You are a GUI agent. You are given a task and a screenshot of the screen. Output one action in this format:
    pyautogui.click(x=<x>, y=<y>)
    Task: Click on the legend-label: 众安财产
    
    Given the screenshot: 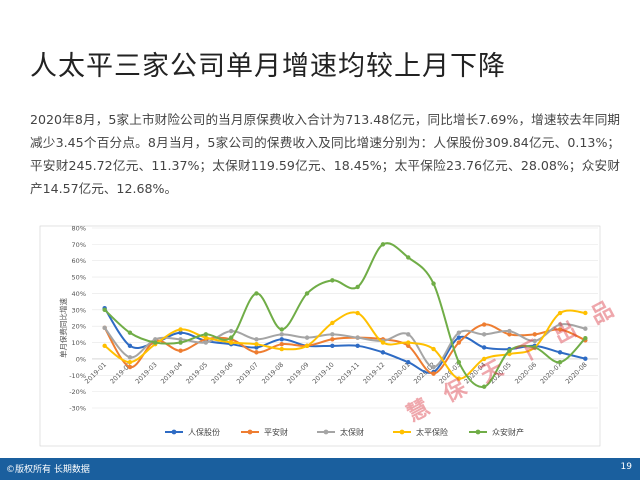 What is the action you would take?
    pyautogui.click(x=508, y=432)
    